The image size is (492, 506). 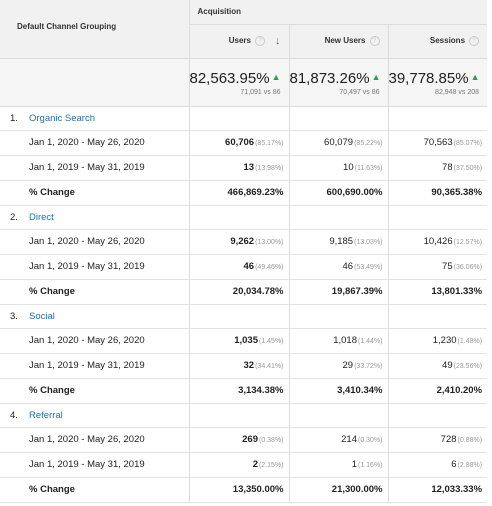 I want to click on sessions-value: 728, so click(x=448, y=439).